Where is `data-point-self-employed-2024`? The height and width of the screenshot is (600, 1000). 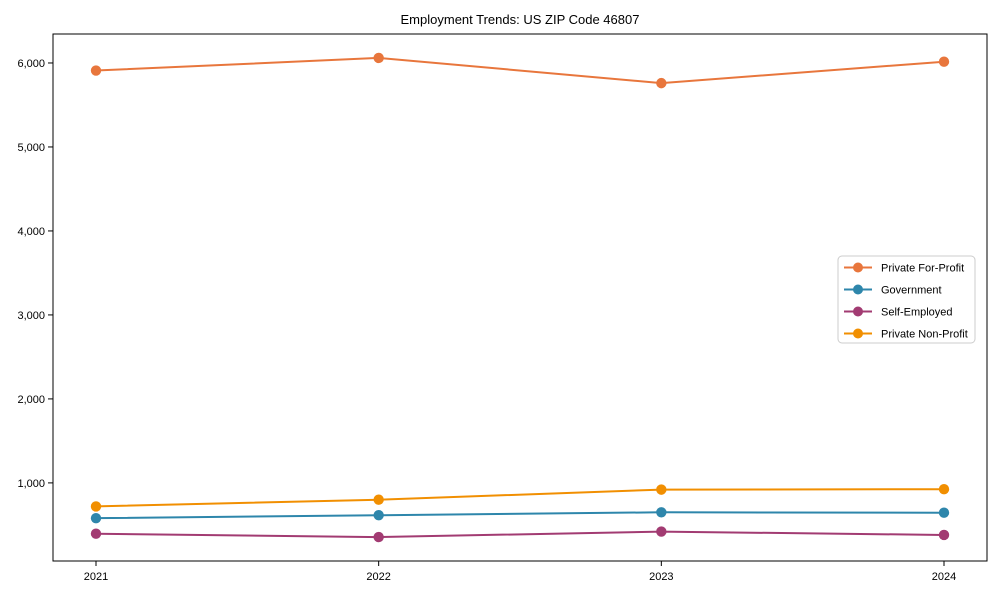
data-point-self-employed-2024 is located at coordinates (944, 535).